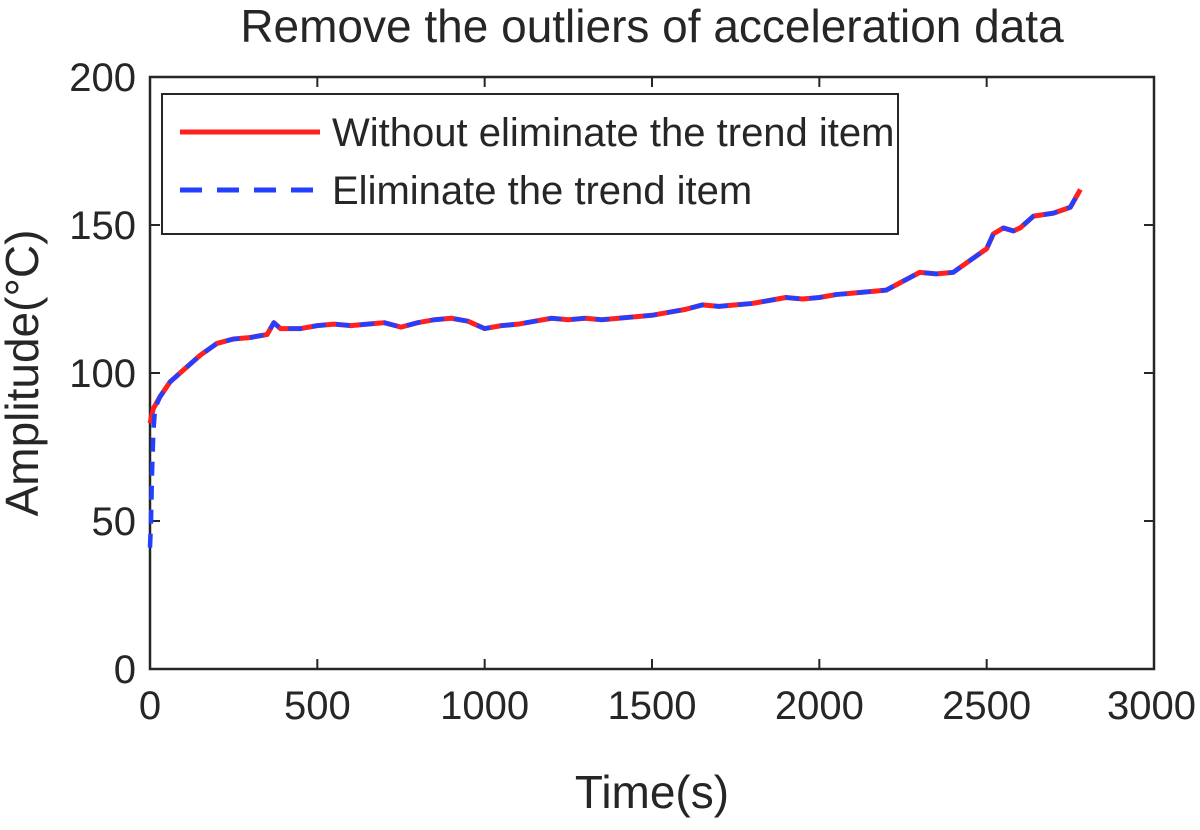 The height and width of the screenshot is (830, 1200). I want to click on x-tick-label: 1500, so click(652, 706).